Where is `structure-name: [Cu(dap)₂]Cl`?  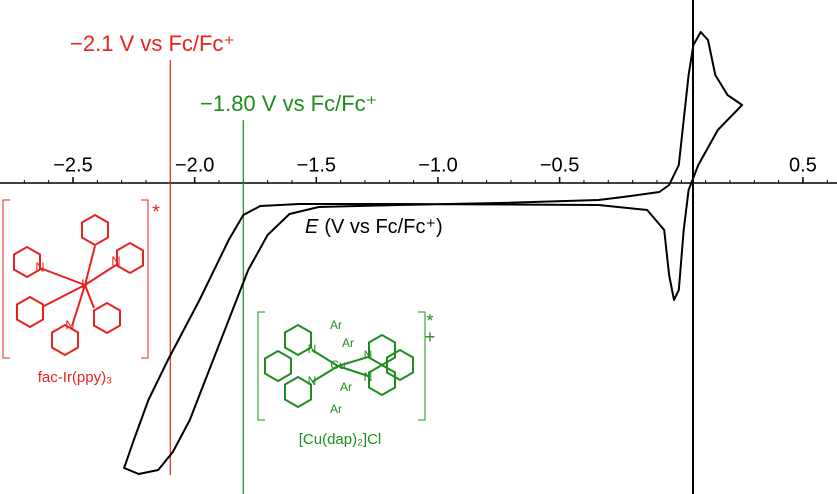
structure-name: [Cu(dap)₂]Cl is located at coordinates (340, 439).